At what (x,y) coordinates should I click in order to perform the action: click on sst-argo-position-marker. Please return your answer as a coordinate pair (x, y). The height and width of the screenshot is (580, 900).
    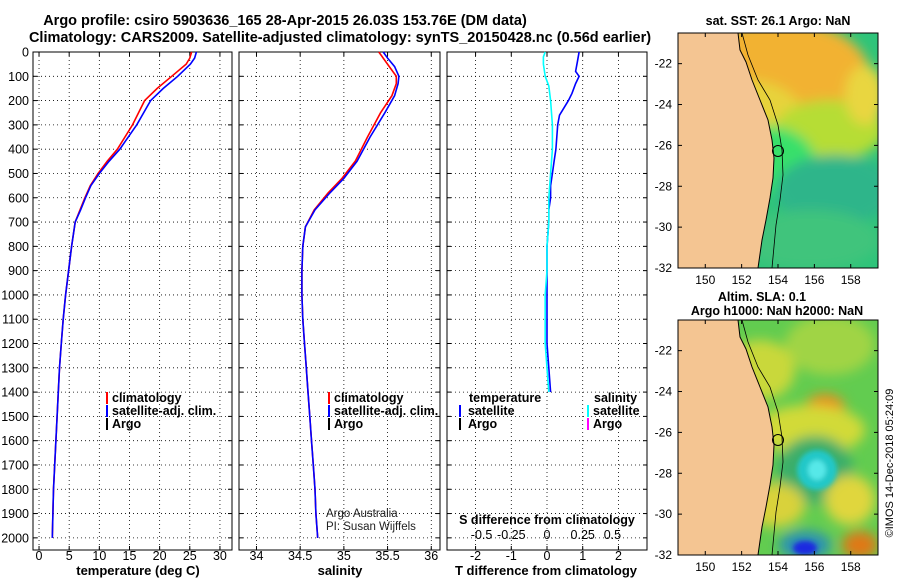
    Looking at the image, I should click on (778, 151).